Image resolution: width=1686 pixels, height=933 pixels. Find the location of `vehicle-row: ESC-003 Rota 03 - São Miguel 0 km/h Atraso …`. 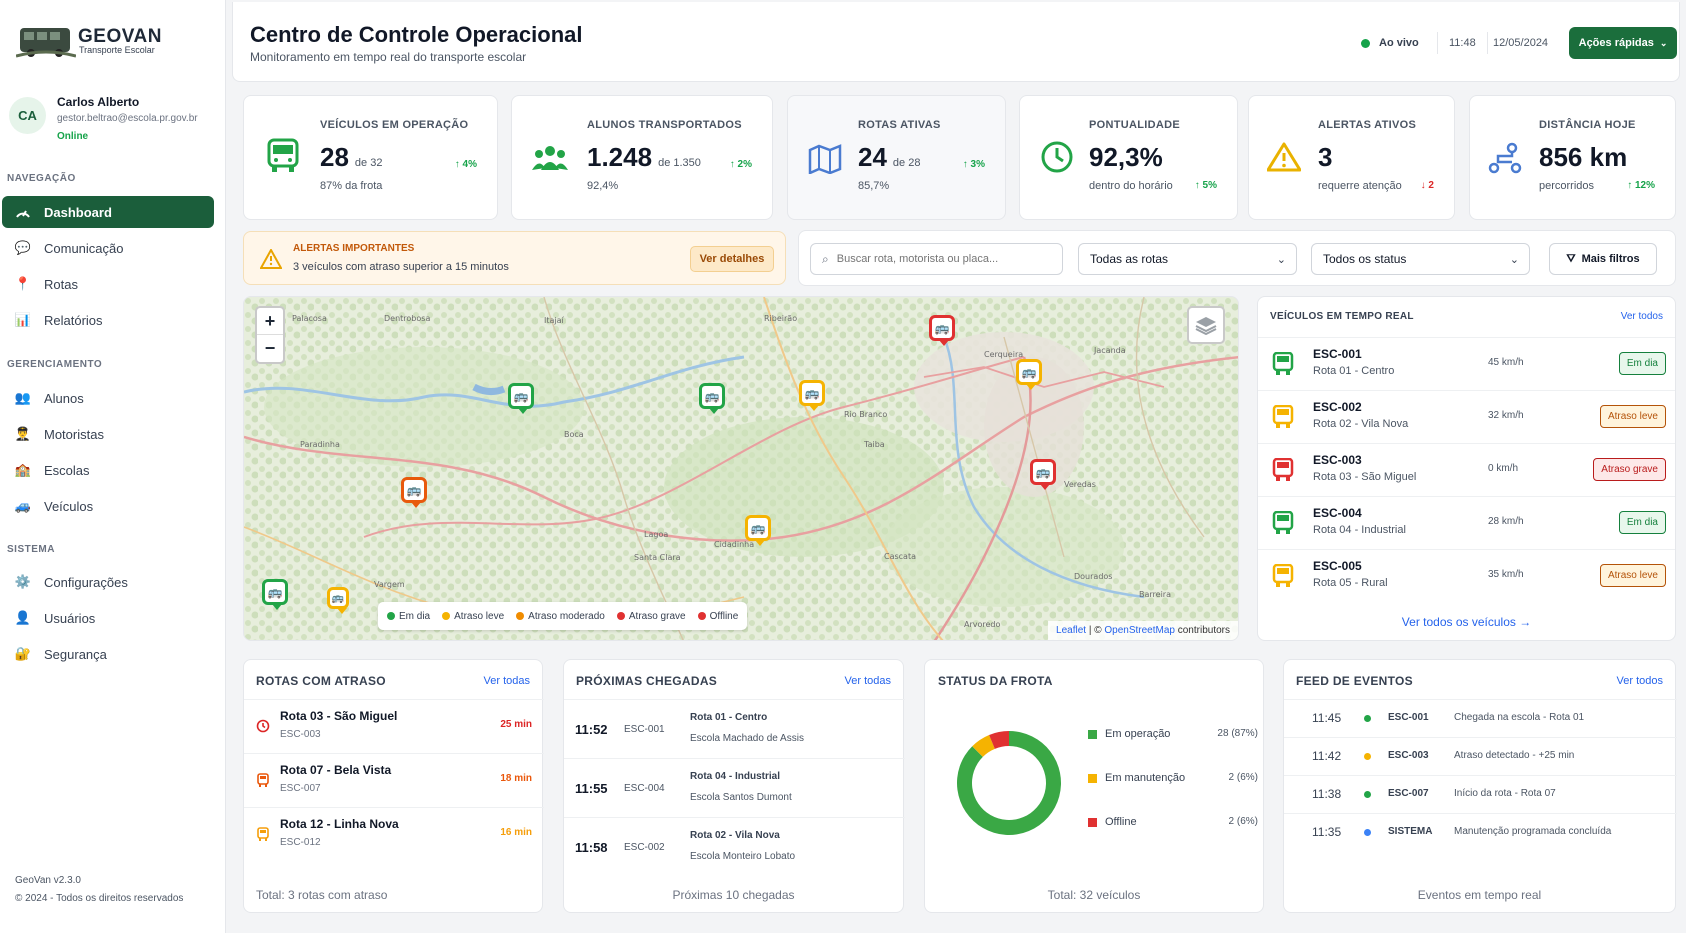

vehicle-row: ESC-003 Rota 03 - São Miguel 0 km/h Atraso … is located at coordinates (1466, 469).